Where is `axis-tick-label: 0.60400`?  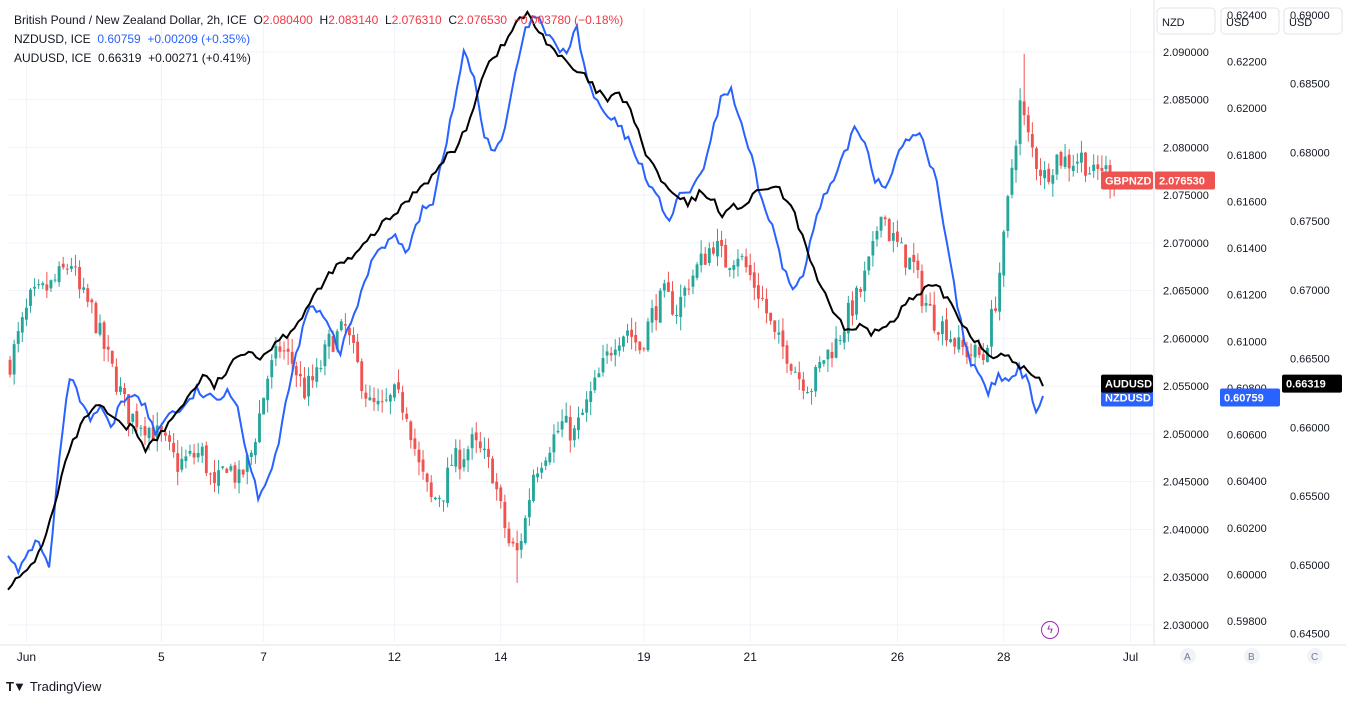
axis-tick-label: 0.60400 is located at coordinates (1247, 482).